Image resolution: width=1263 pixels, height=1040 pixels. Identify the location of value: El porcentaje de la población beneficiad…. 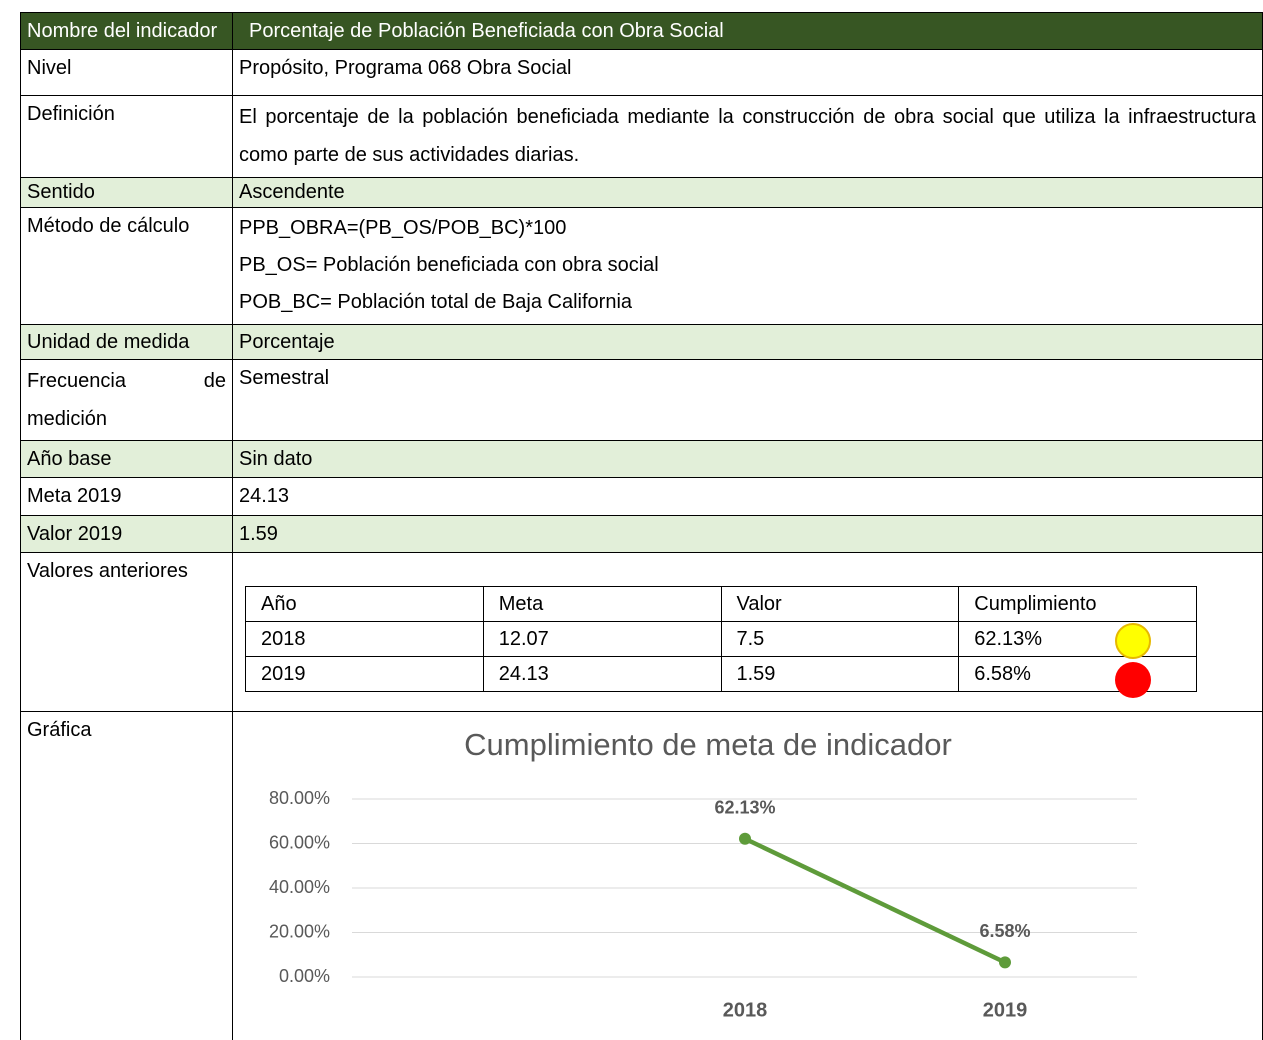
(747, 136).